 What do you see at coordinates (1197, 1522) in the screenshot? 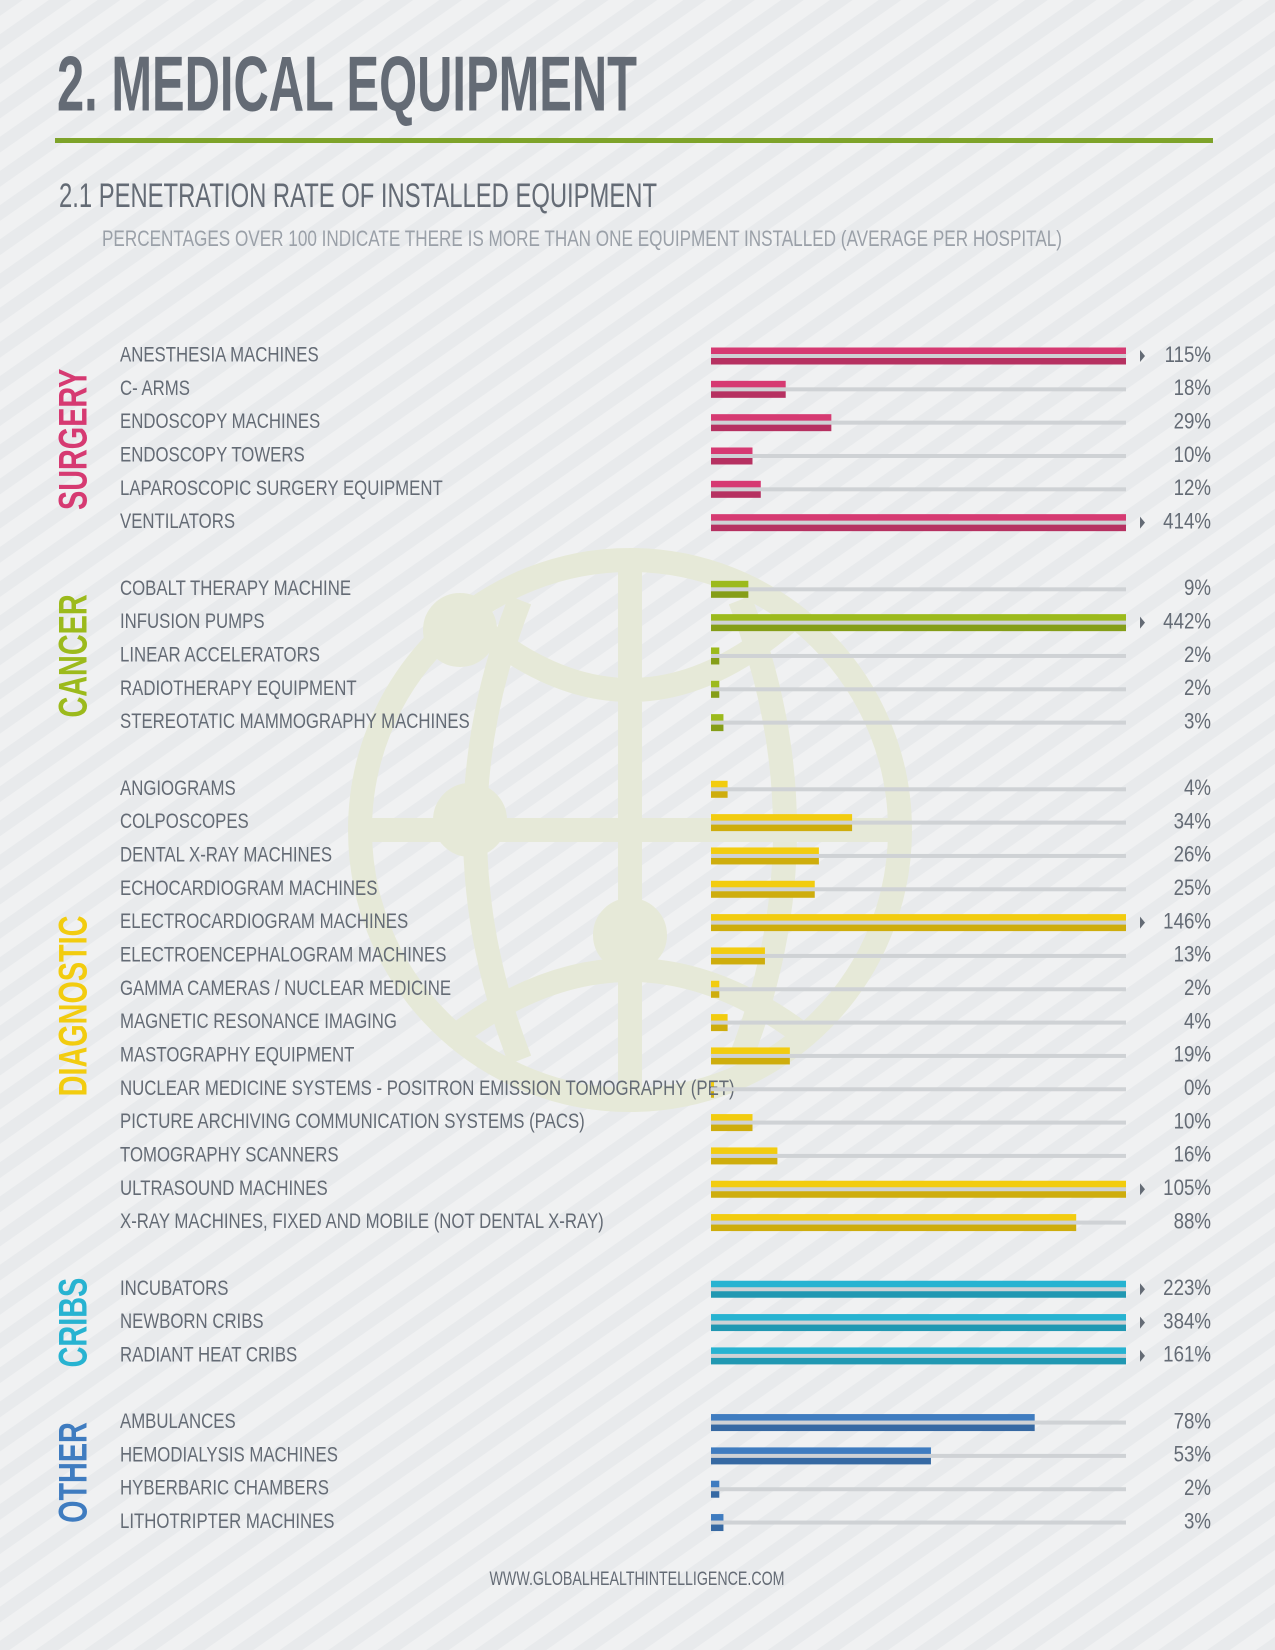
I see `value-label: 3%` at bounding box center [1197, 1522].